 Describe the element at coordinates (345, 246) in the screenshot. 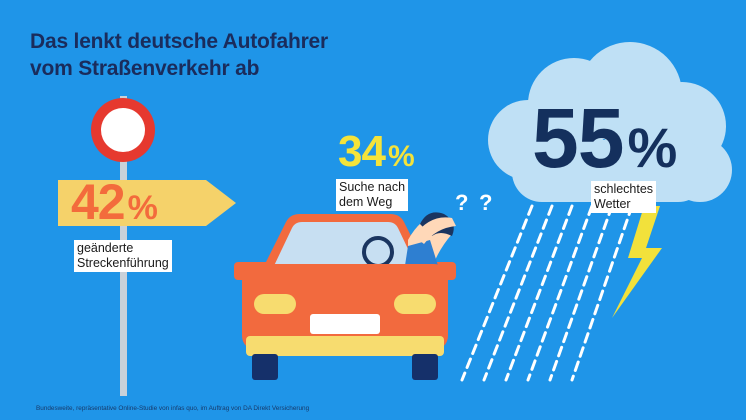

I see `car-windshield` at that location.